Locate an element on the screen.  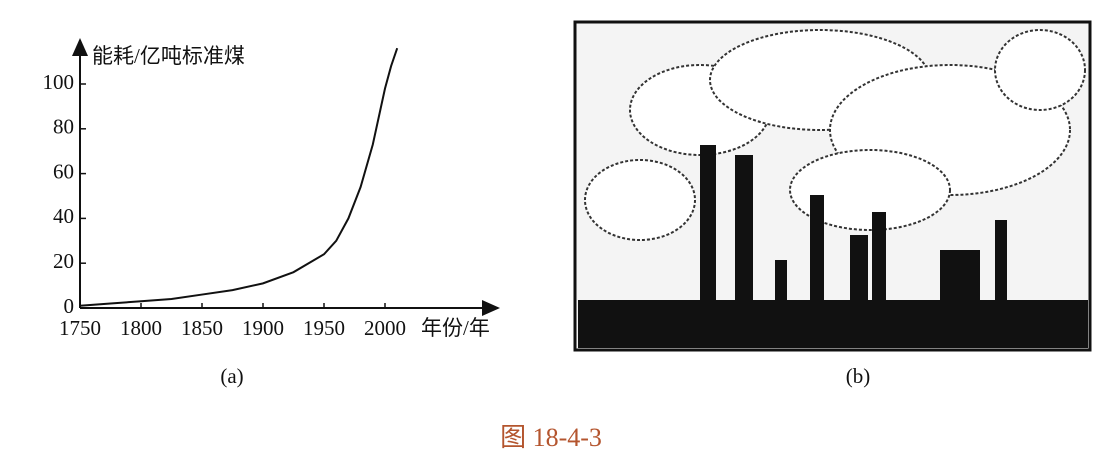
panel-label: (b) is located at coordinates (858, 376).